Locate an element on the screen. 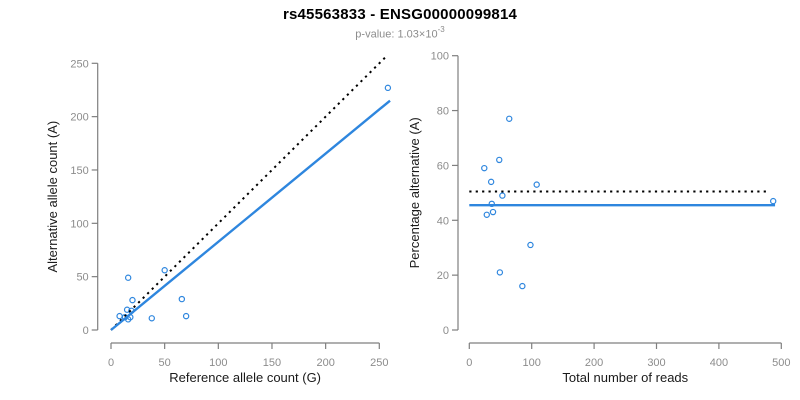  y-tick-label: 80 is located at coordinates (443, 112).